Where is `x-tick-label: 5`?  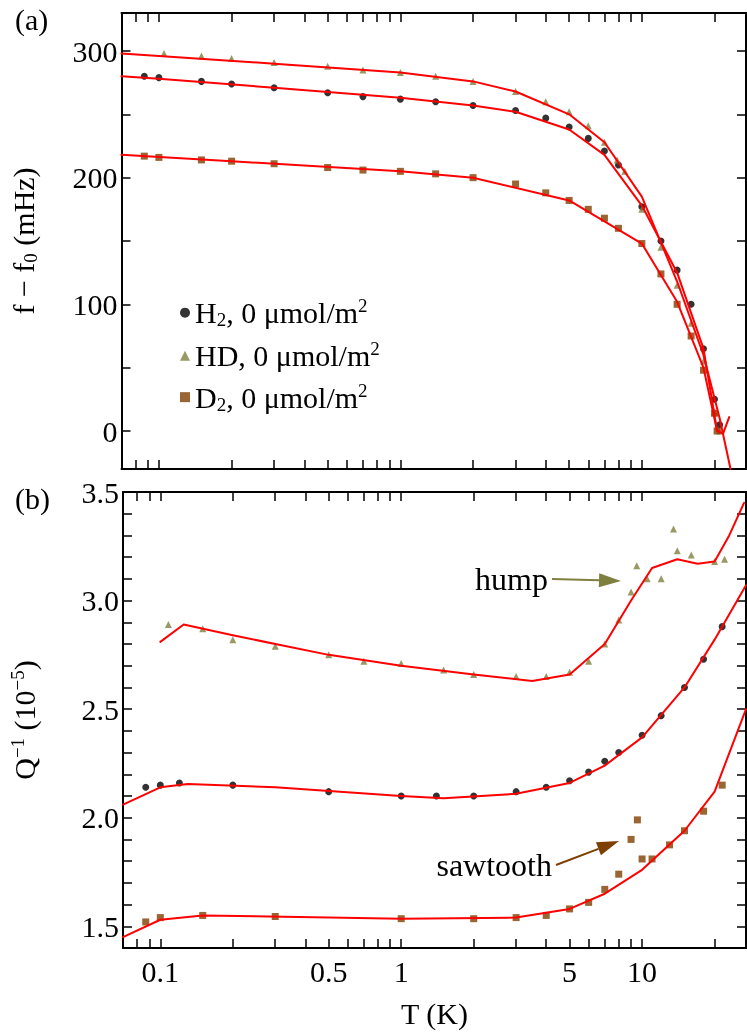
x-tick-label: 5 is located at coordinates (570, 971).